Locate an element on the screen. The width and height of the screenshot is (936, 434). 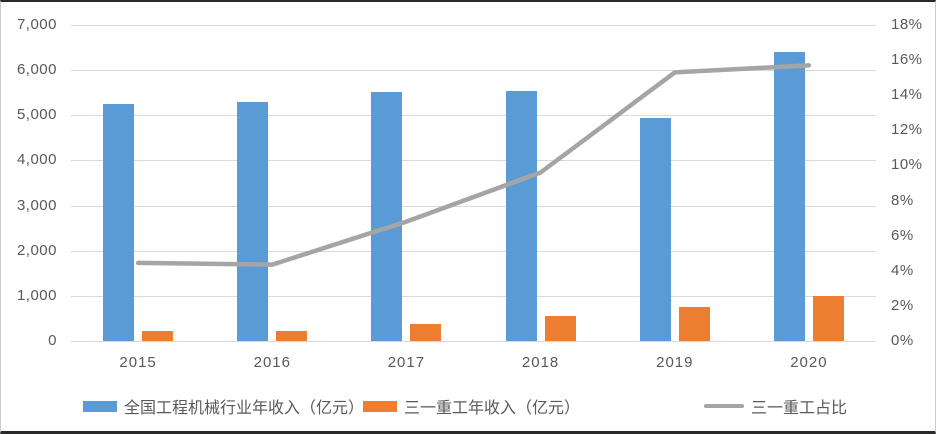
bar-industry-revenue-2019 is located at coordinates (655, 229).